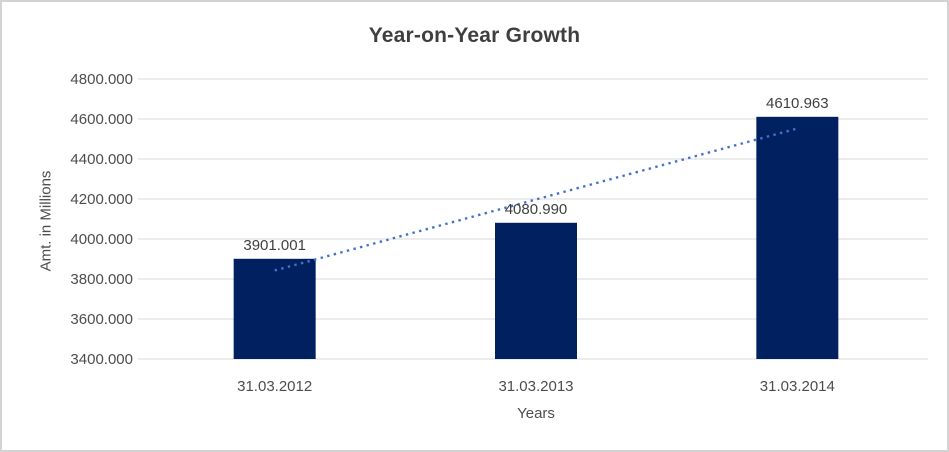  I want to click on chart-title: Year-on-Year Growth, so click(474, 35).